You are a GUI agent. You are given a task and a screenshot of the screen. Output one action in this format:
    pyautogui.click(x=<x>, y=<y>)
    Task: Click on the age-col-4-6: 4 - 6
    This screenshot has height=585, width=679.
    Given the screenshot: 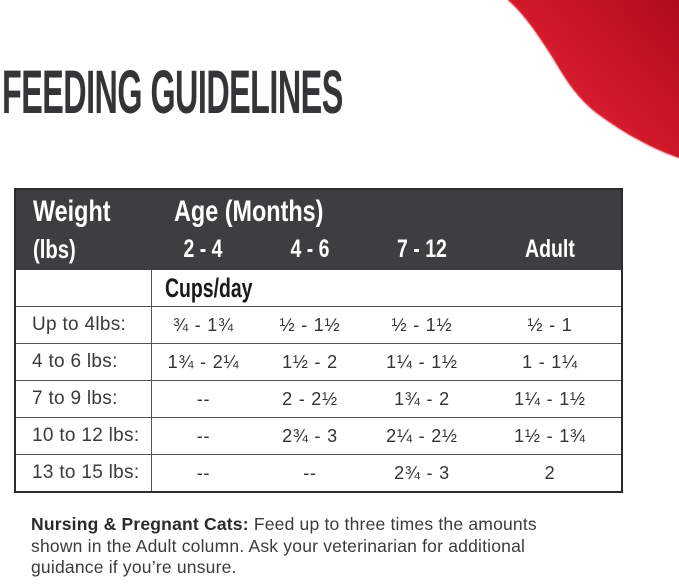 What is the action you would take?
    pyautogui.click(x=310, y=248)
    